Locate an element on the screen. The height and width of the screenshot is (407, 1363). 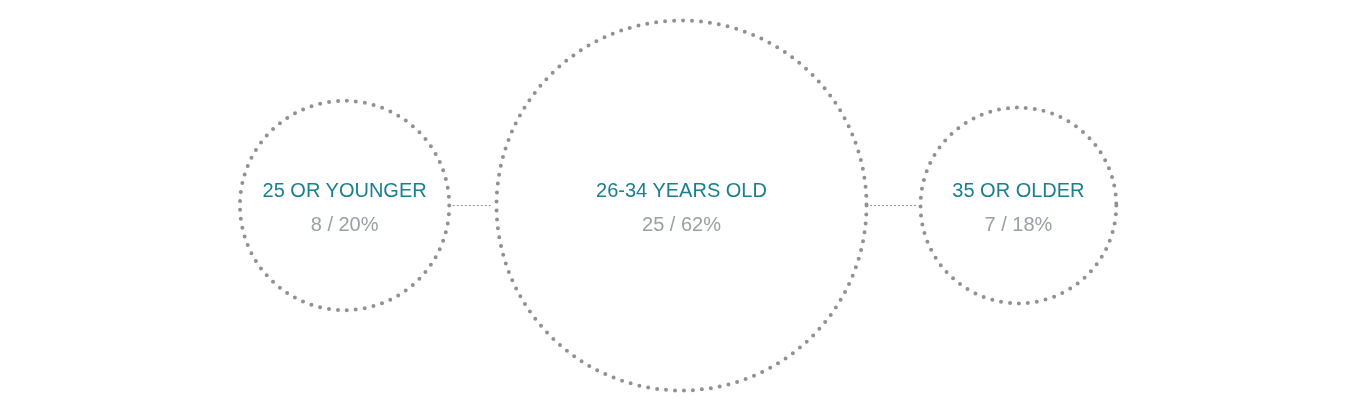
data-label: 8 / 20% is located at coordinates (344, 224).